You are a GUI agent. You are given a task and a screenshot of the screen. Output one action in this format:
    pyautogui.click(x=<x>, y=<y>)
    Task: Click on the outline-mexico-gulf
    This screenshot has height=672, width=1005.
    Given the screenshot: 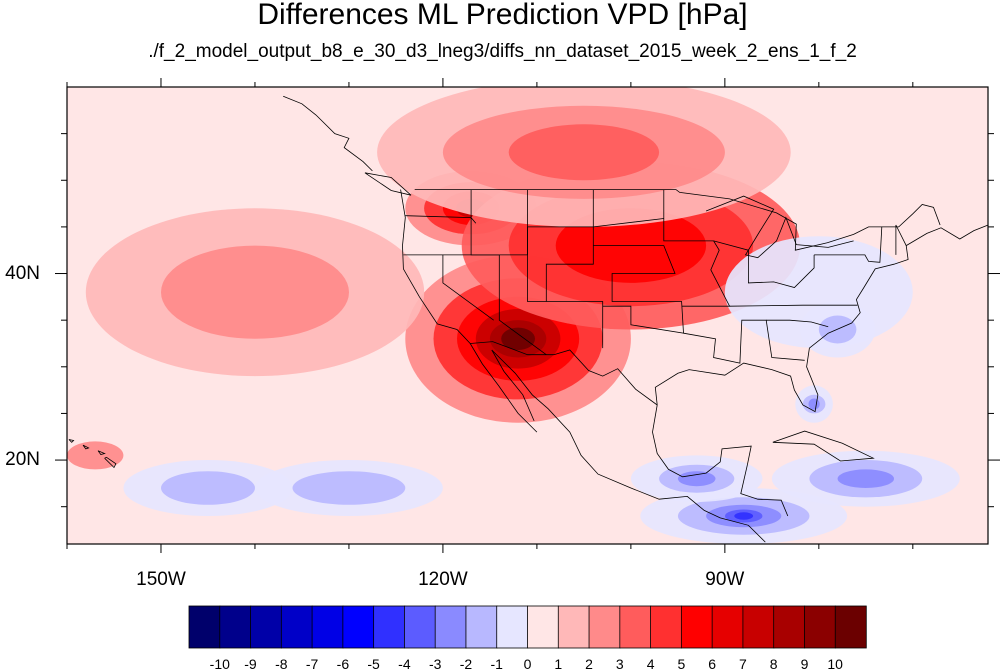 What is the action you would take?
    pyautogui.click(x=720, y=460)
    